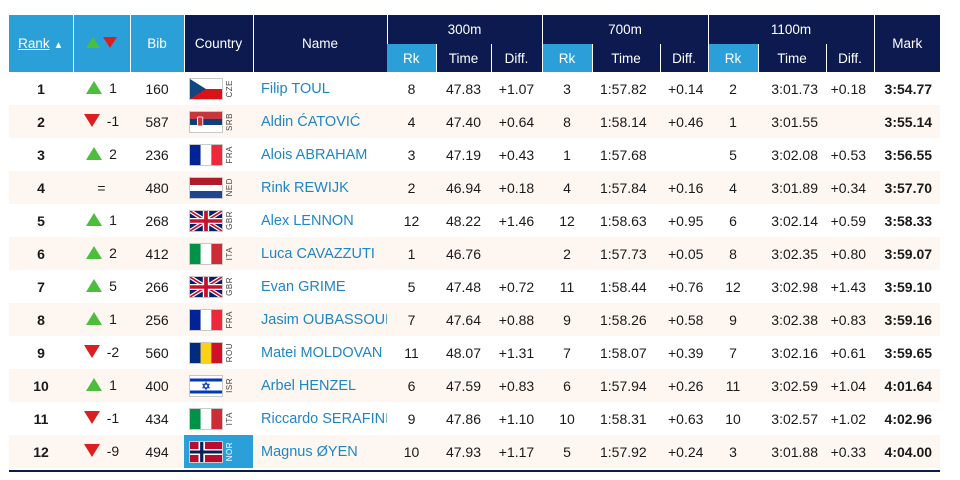 The image size is (960, 480). What do you see at coordinates (411, 154) in the screenshot?
I see `split1-rank: 3` at bounding box center [411, 154].